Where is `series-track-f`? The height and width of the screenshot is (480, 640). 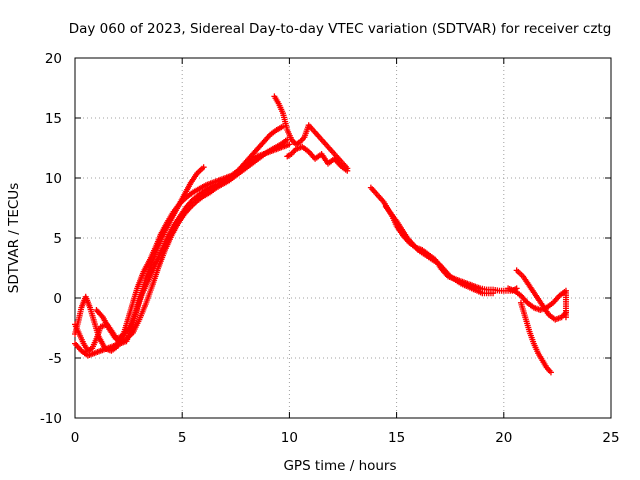 series-track-f is located at coordinates (317, 158).